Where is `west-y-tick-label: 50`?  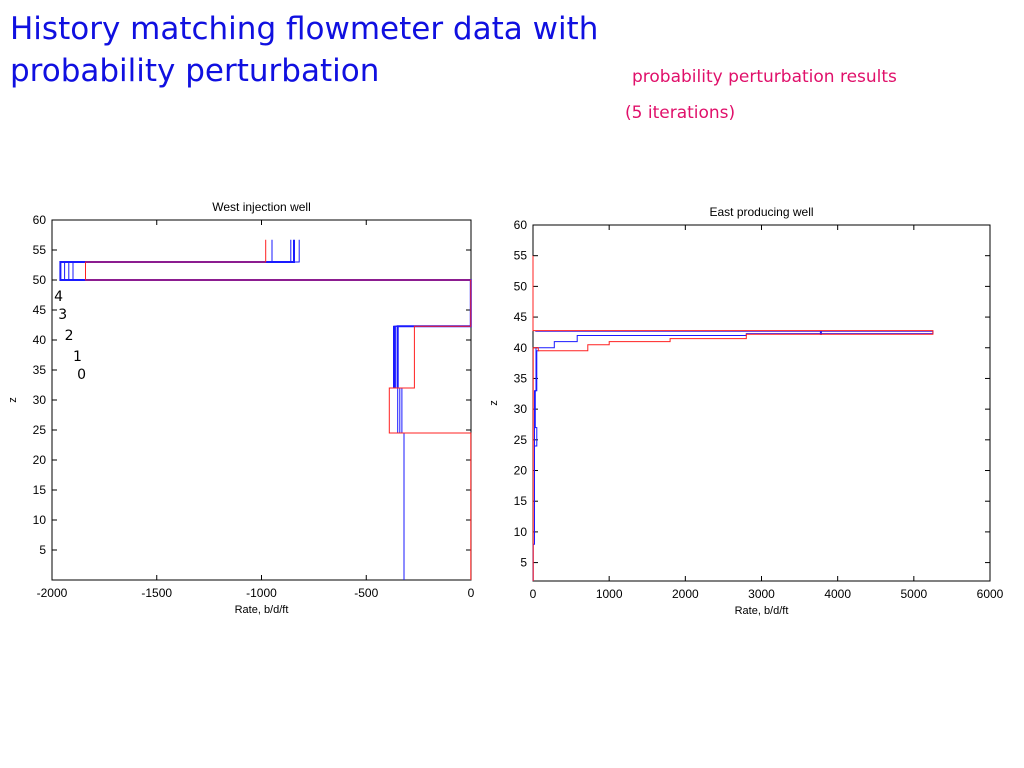
west-y-tick-label: 50 is located at coordinates (40, 280).